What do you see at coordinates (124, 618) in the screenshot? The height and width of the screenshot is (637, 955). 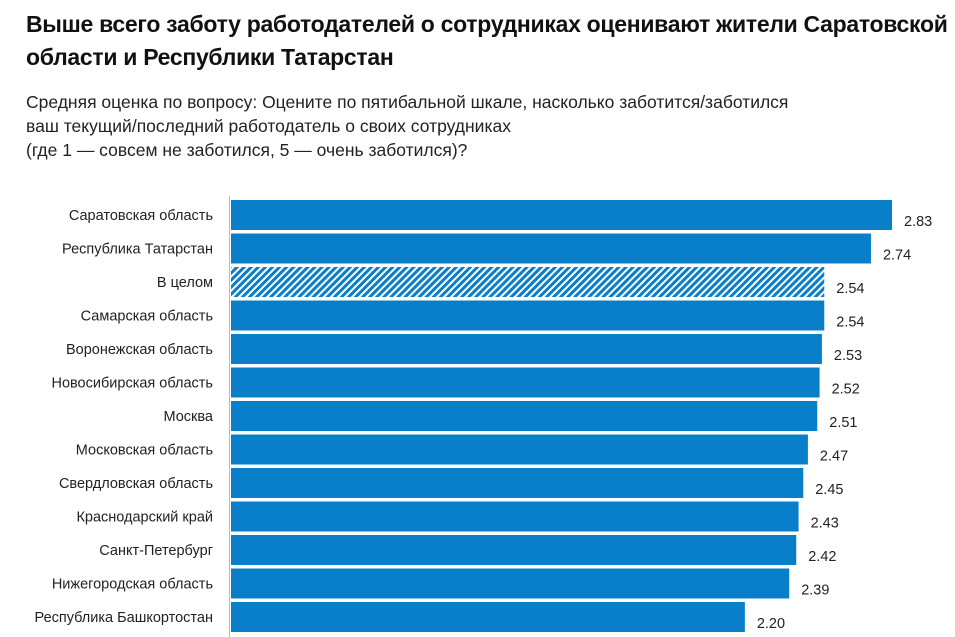 I see `category-label: Республика Башкортостан` at bounding box center [124, 618].